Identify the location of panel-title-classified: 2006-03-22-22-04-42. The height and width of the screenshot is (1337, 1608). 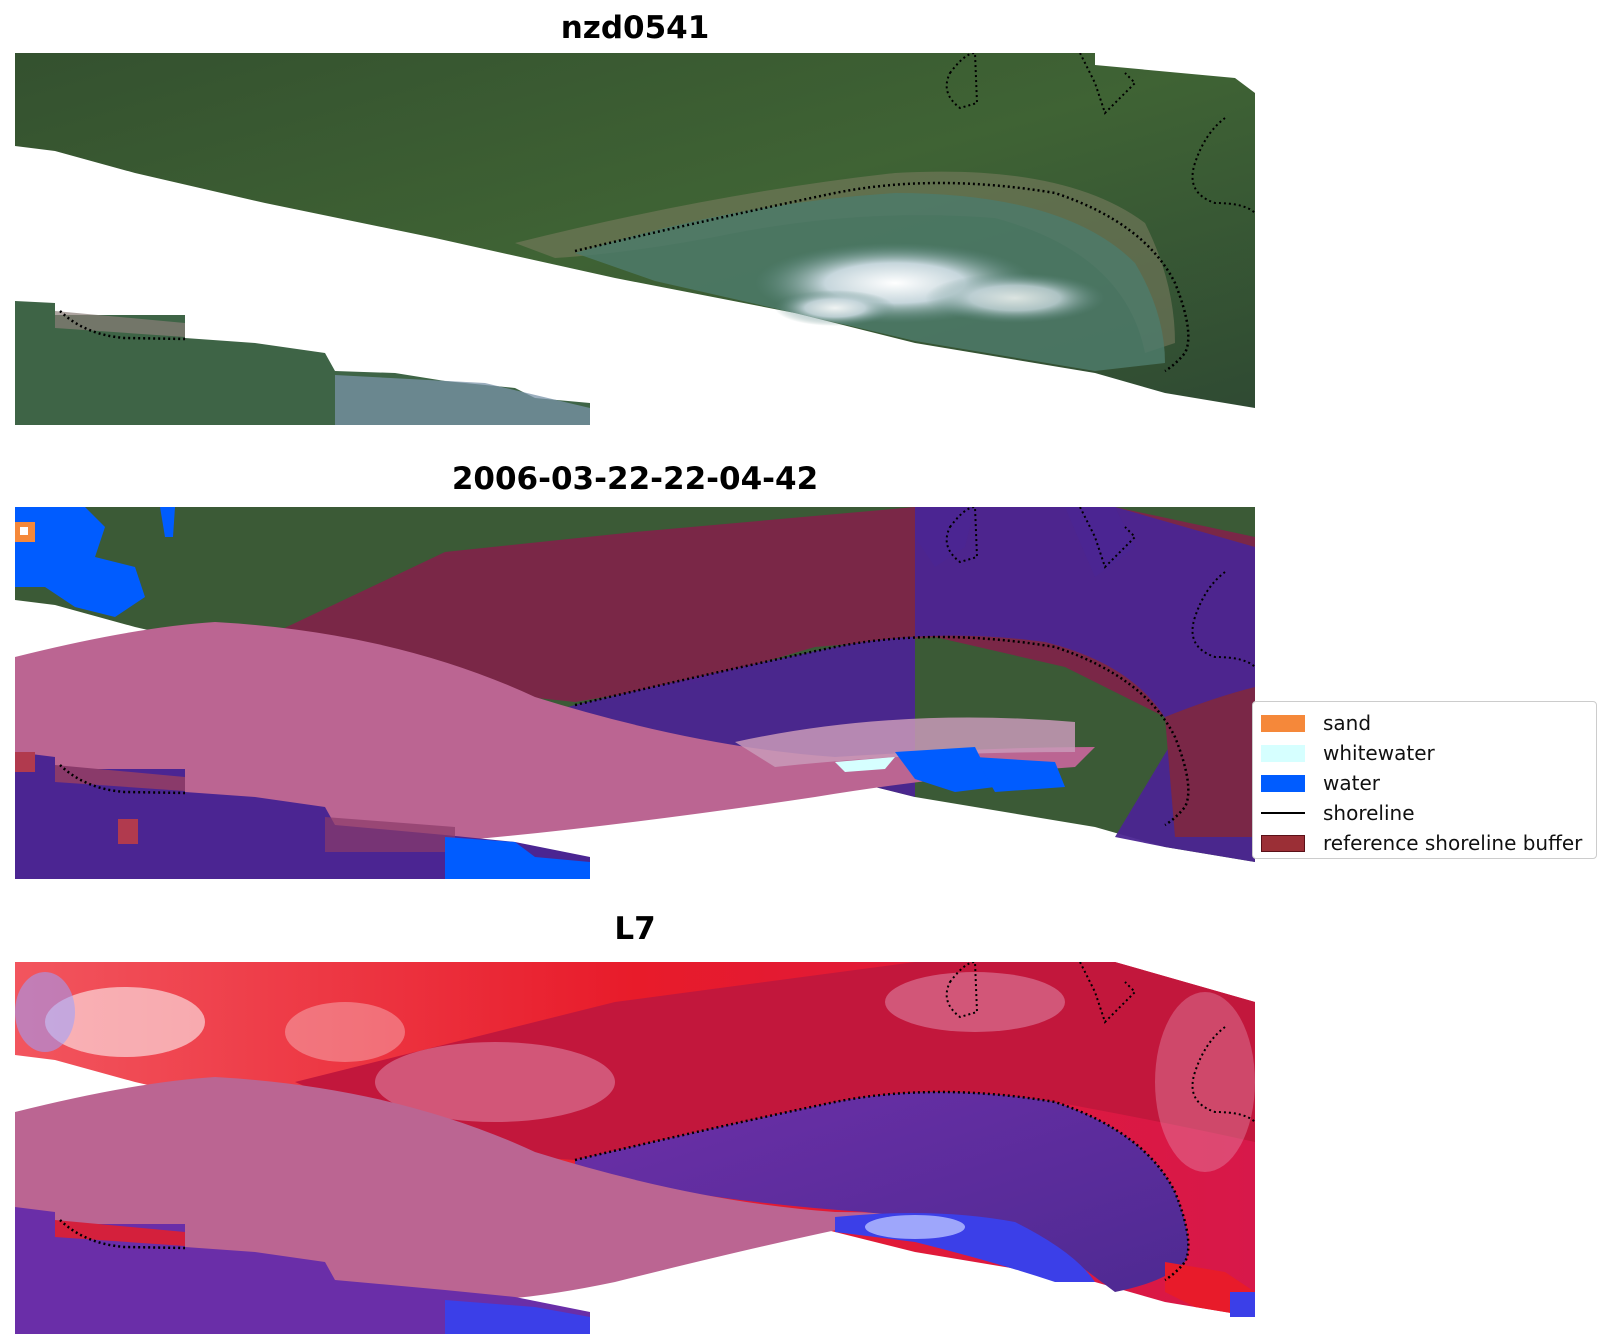
(635, 479).